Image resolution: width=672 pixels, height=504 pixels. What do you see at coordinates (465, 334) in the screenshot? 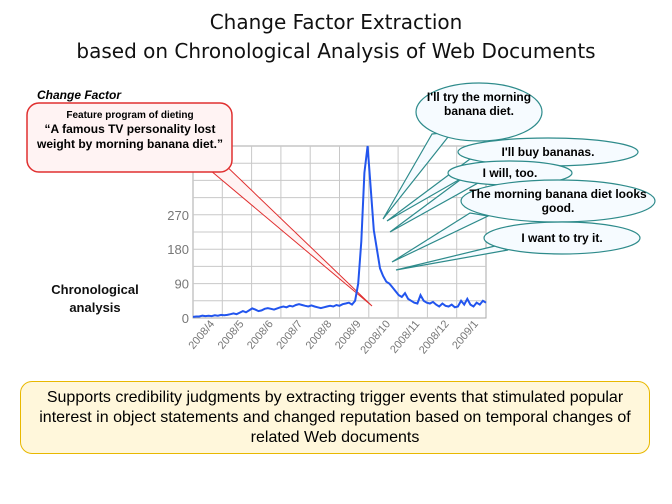
I see `x-tick-label: 2009/1` at bounding box center [465, 334].